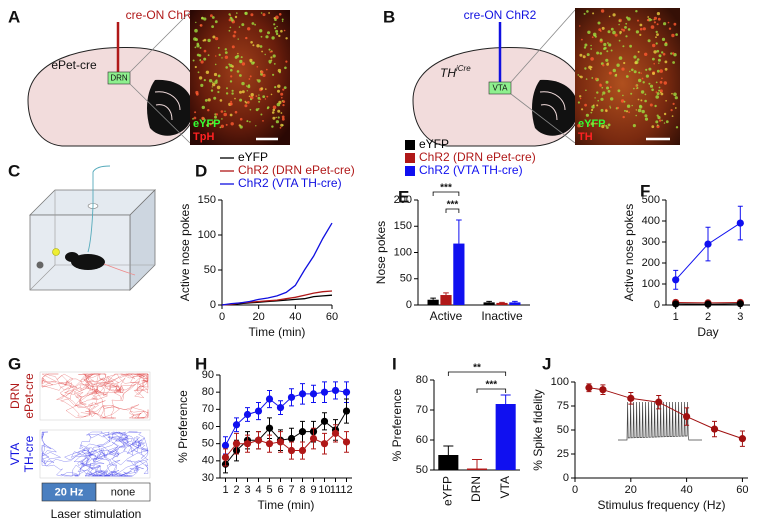 Image resolution: width=762 pixels, height=528 pixels. What do you see at coordinates (332, 317) in the screenshot?
I see `x-tick-label: 60` at bounding box center [332, 317].